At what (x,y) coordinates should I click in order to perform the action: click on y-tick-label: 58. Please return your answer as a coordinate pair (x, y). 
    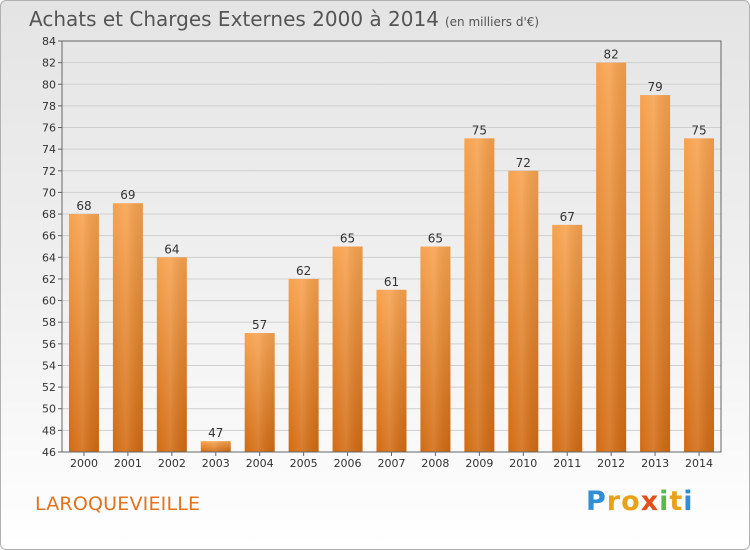
    Looking at the image, I should click on (49, 322).